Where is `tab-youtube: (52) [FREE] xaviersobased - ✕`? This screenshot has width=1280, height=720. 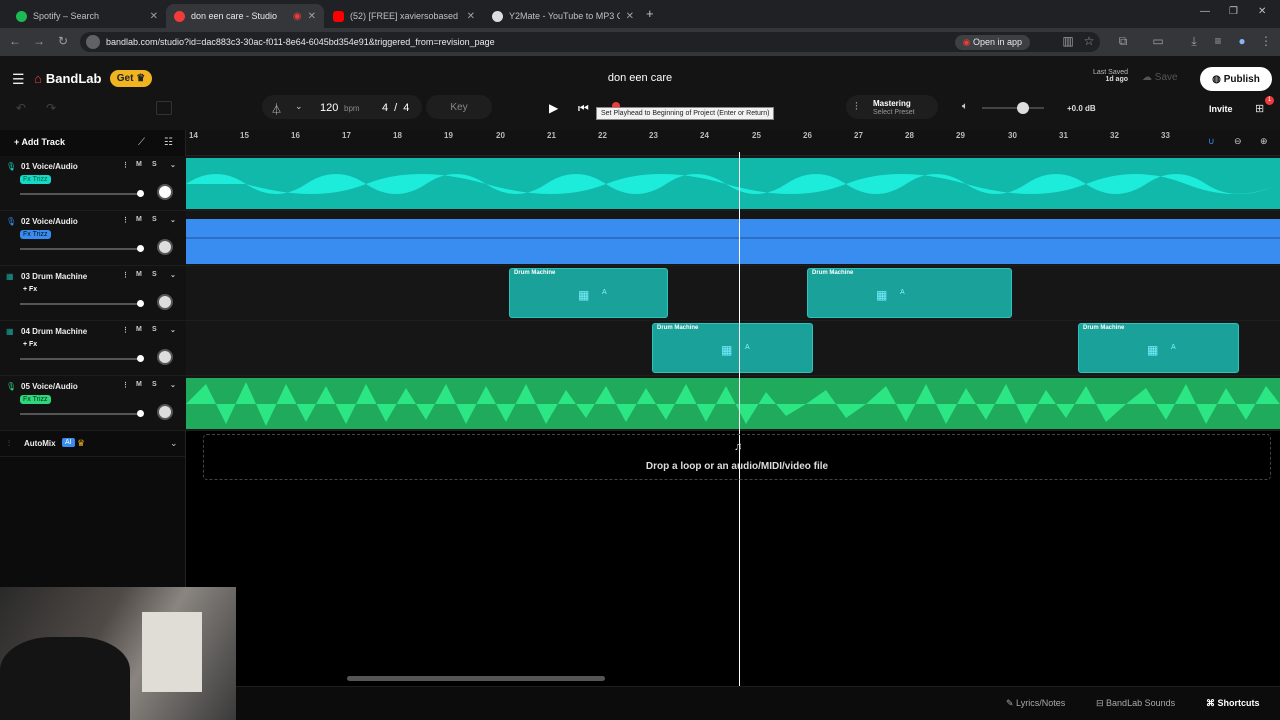 tab-youtube: (52) [FREE] xaviersobased - ✕ is located at coordinates (404, 16).